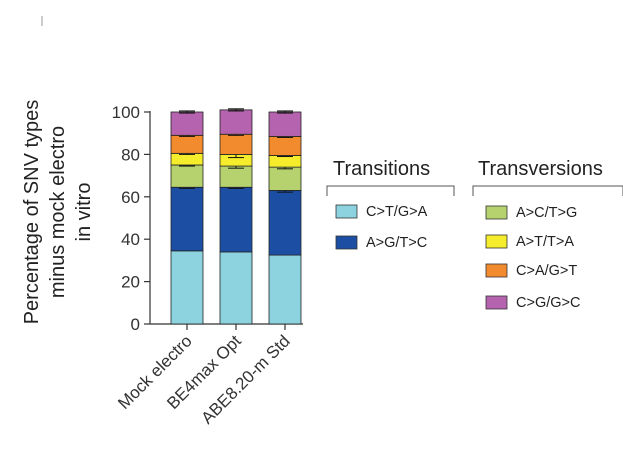 The width and height of the screenshot is (623, 453). What do you see at coordinates (135, 324) in the screenshot?
I see `y-tick-label: 0` at bounding box center [135, 324].